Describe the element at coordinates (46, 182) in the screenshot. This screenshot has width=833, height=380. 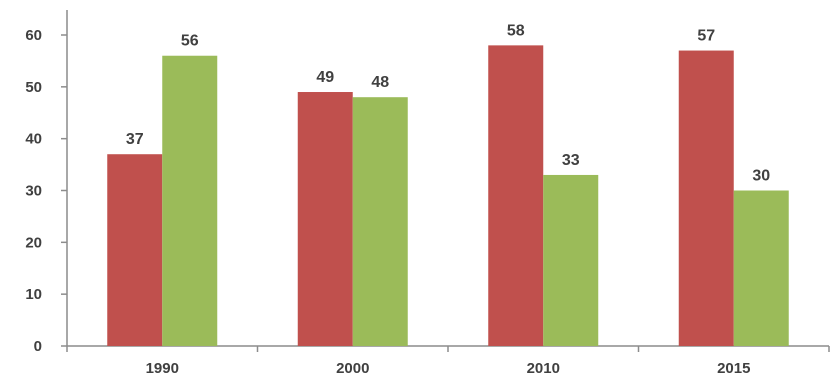
I see `y-axis: 0 10 20 30 40 50 60` at that location.